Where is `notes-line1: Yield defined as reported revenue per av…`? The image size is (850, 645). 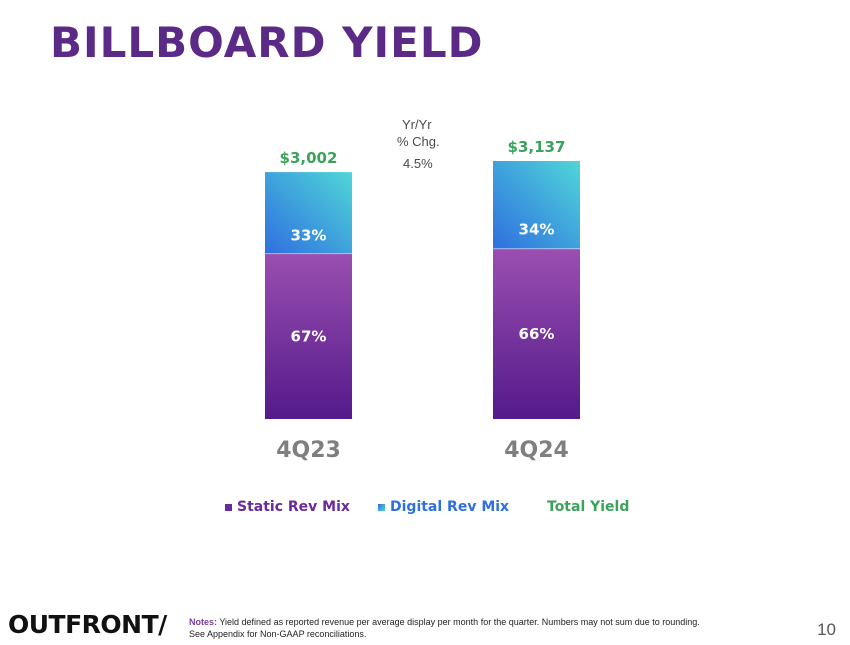 notes-line1: Yield defined as reported revenue per av… is located at coordinates (459, 622).